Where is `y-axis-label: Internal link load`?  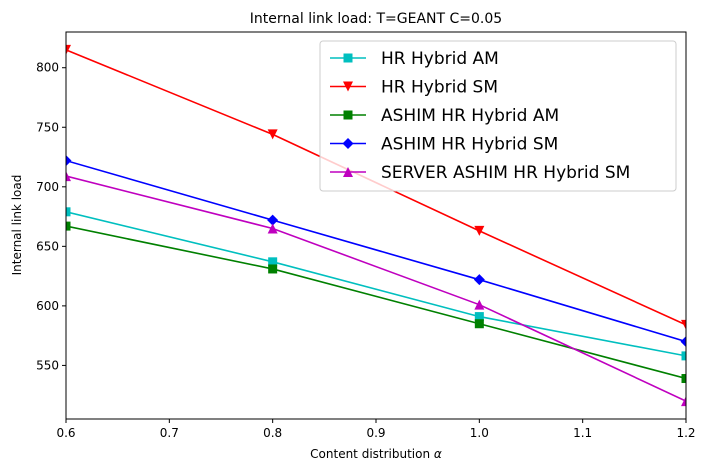
y-axis-label: Internal link load is located at coordinates (17, 225).